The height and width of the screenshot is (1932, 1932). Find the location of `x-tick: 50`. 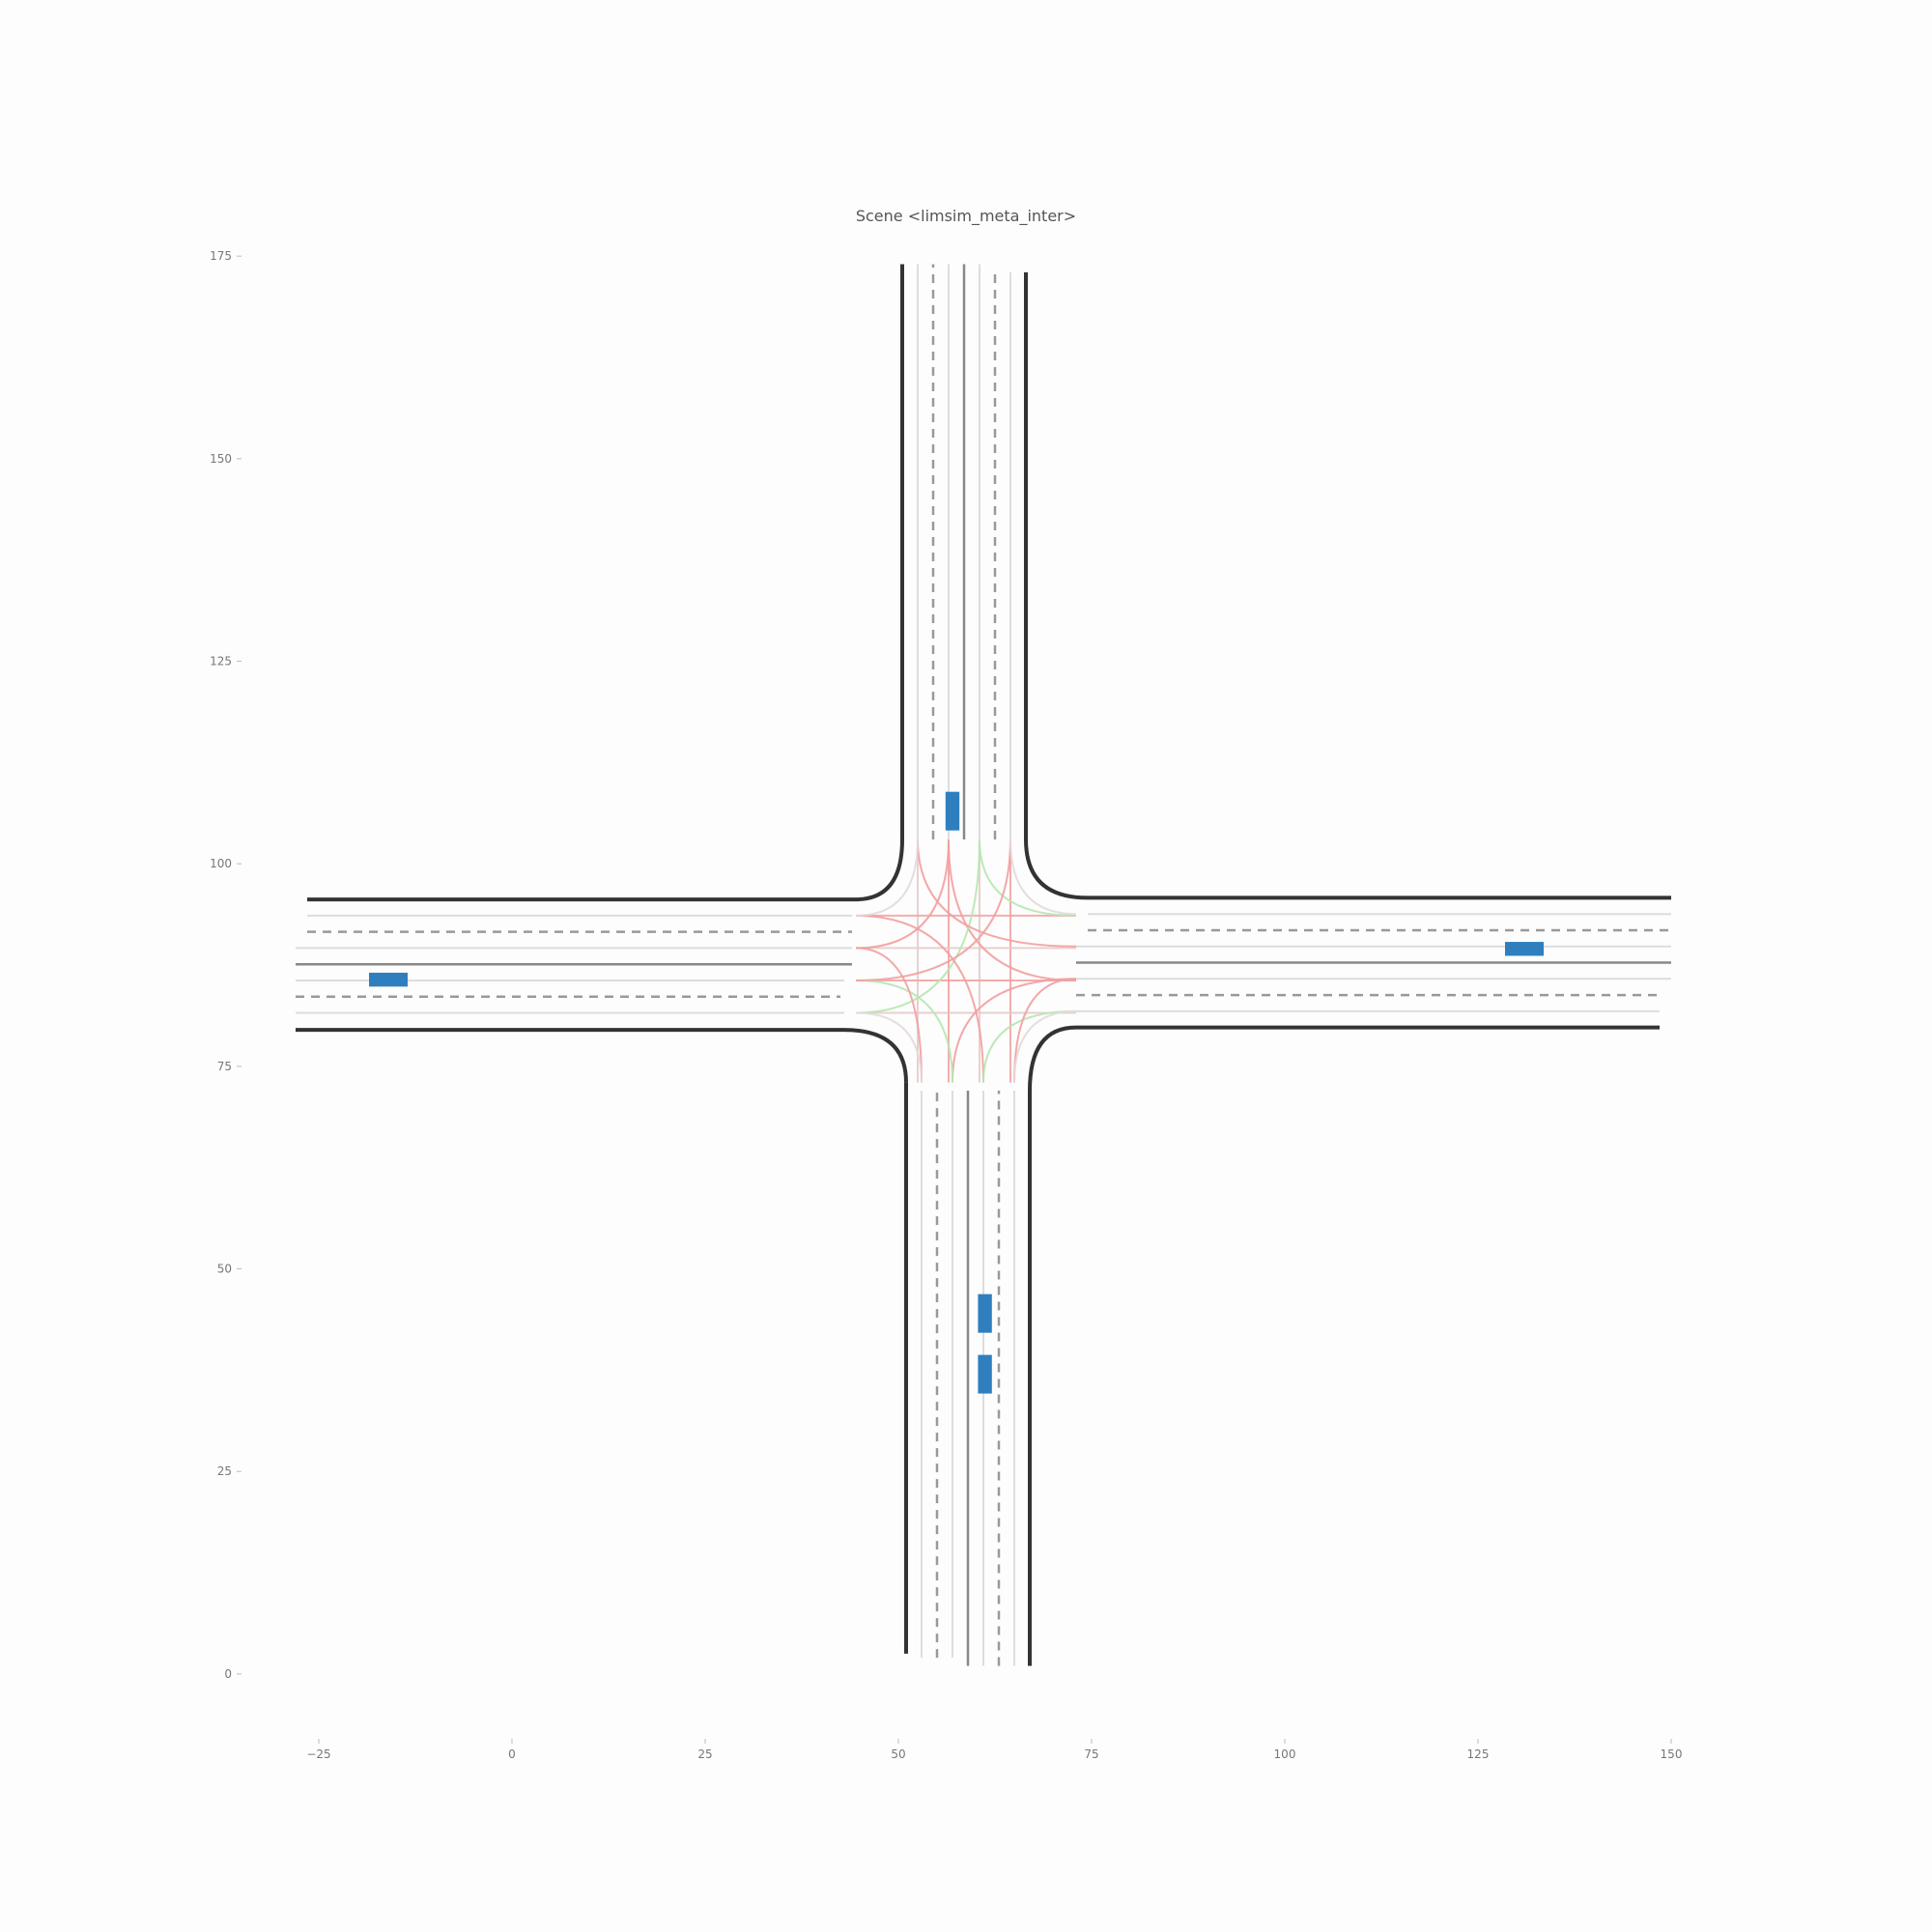

x-tick: 50 is located at coordinates (898, 1750).